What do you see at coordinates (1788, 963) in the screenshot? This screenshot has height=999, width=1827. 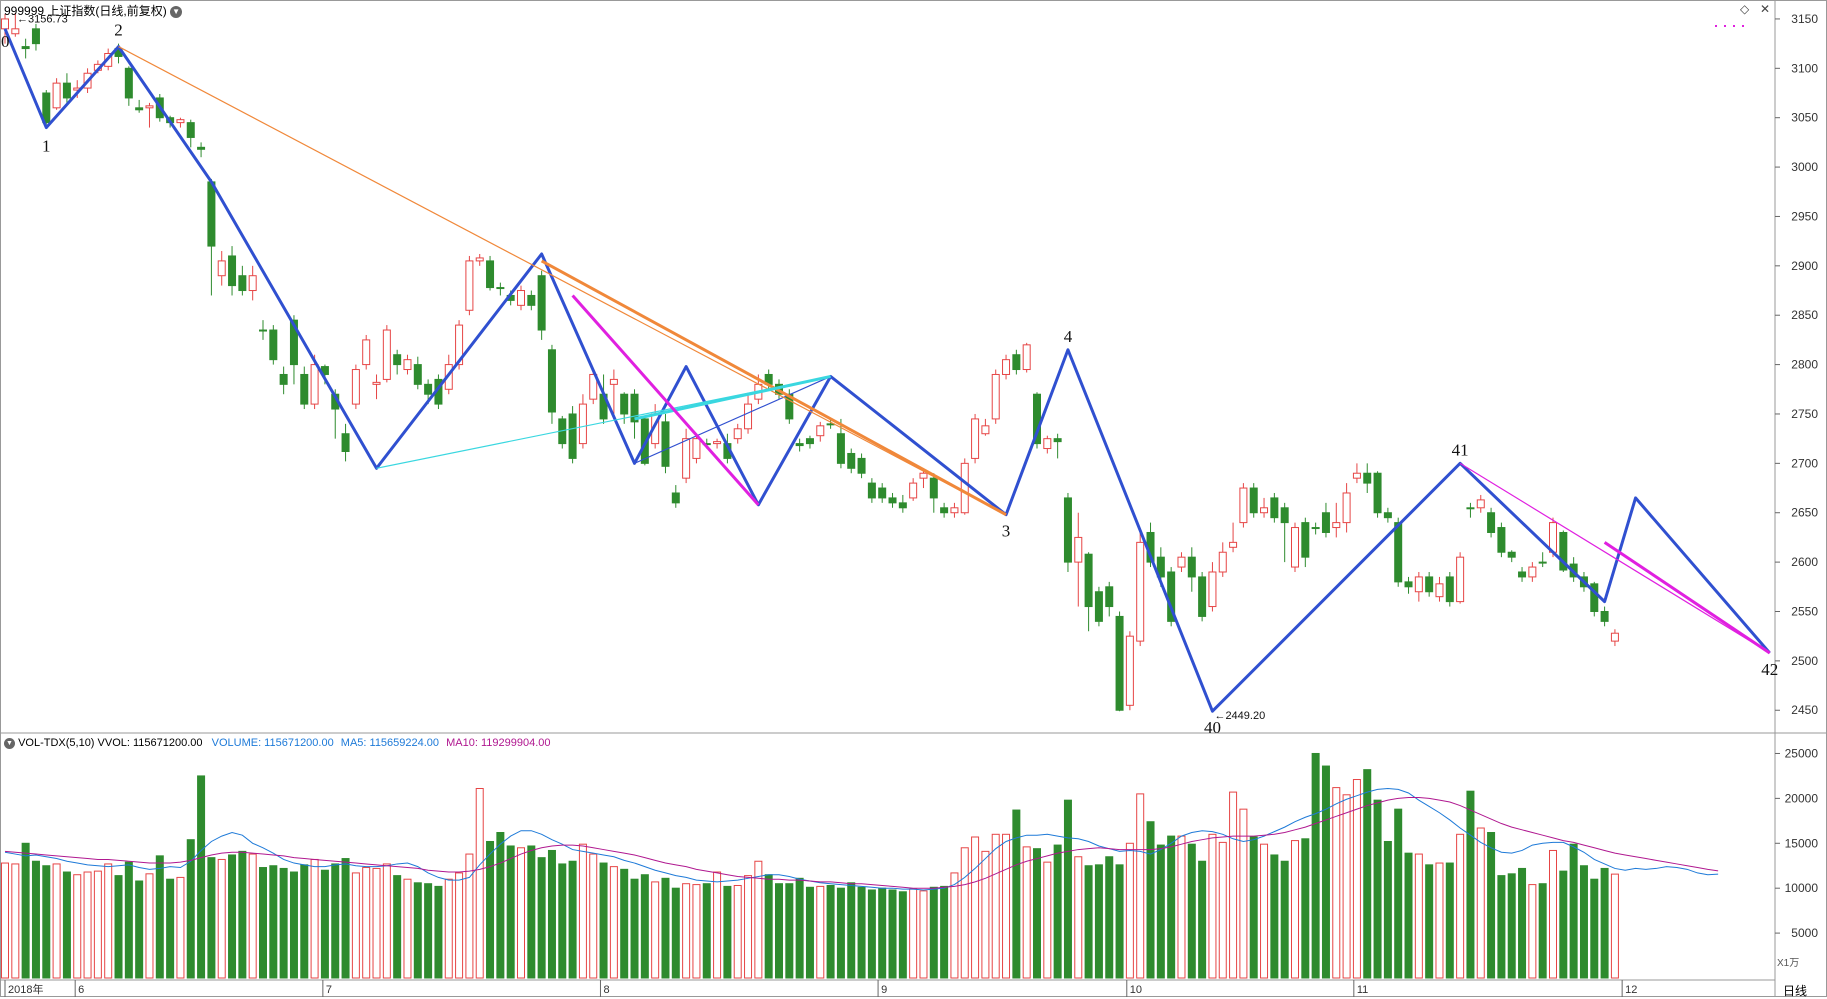 I see `volume-unit-label: X1万` at bounding box center [1788, 963].